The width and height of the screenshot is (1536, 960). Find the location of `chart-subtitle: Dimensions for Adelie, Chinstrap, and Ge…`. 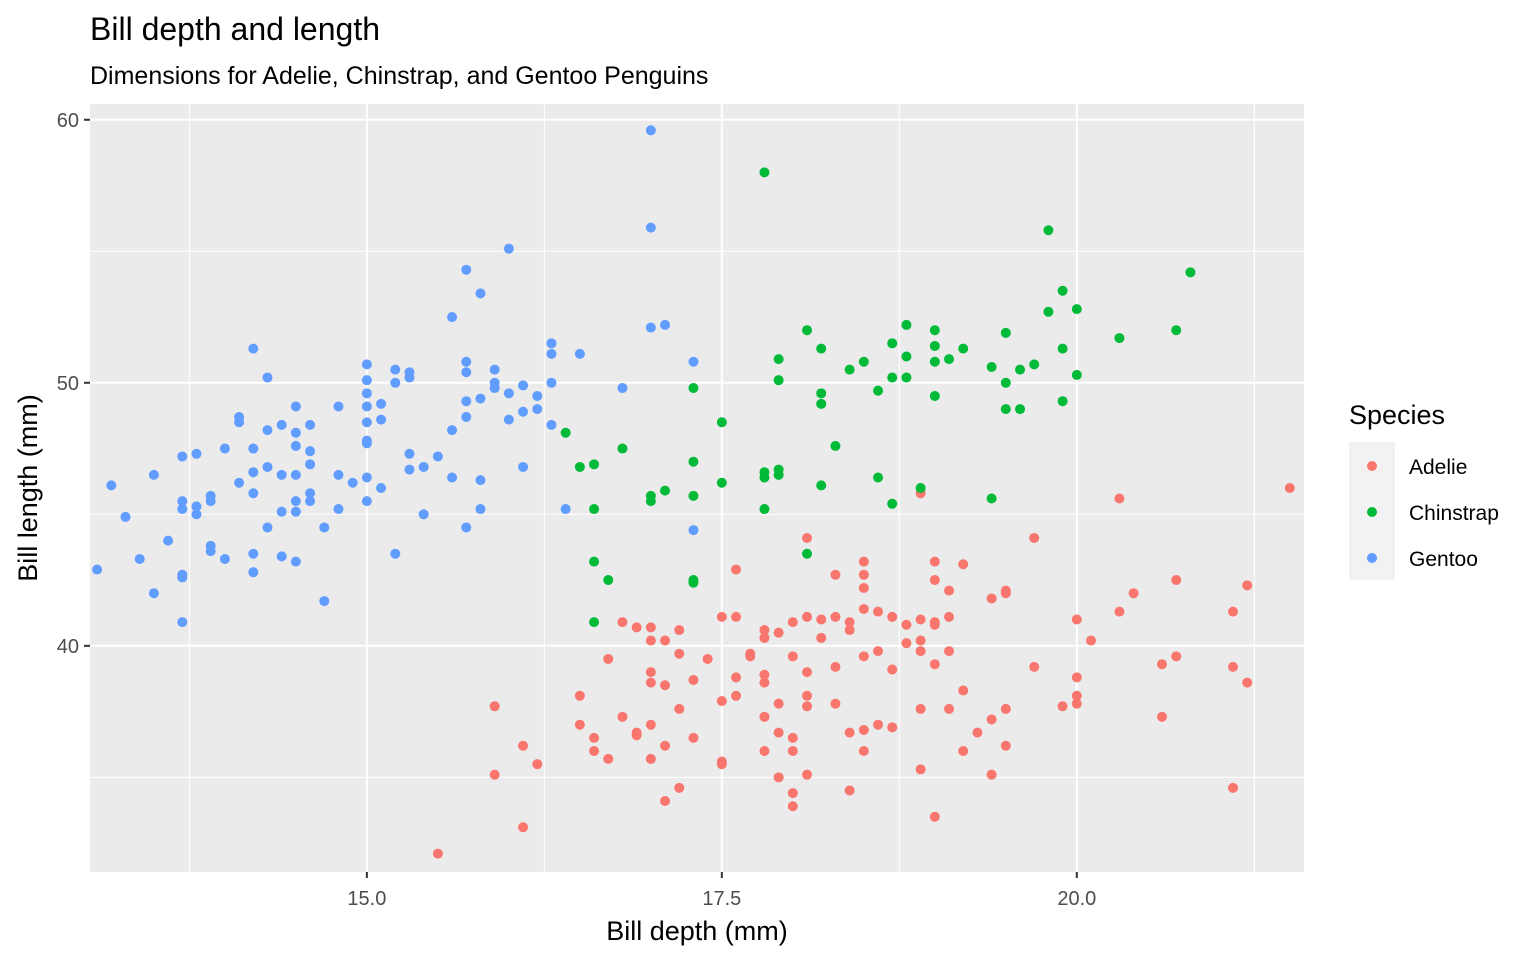

chart-subtitle: Dimensions for Adelie, Chinstrap, and Ge… is located at coordinates (399, 76).